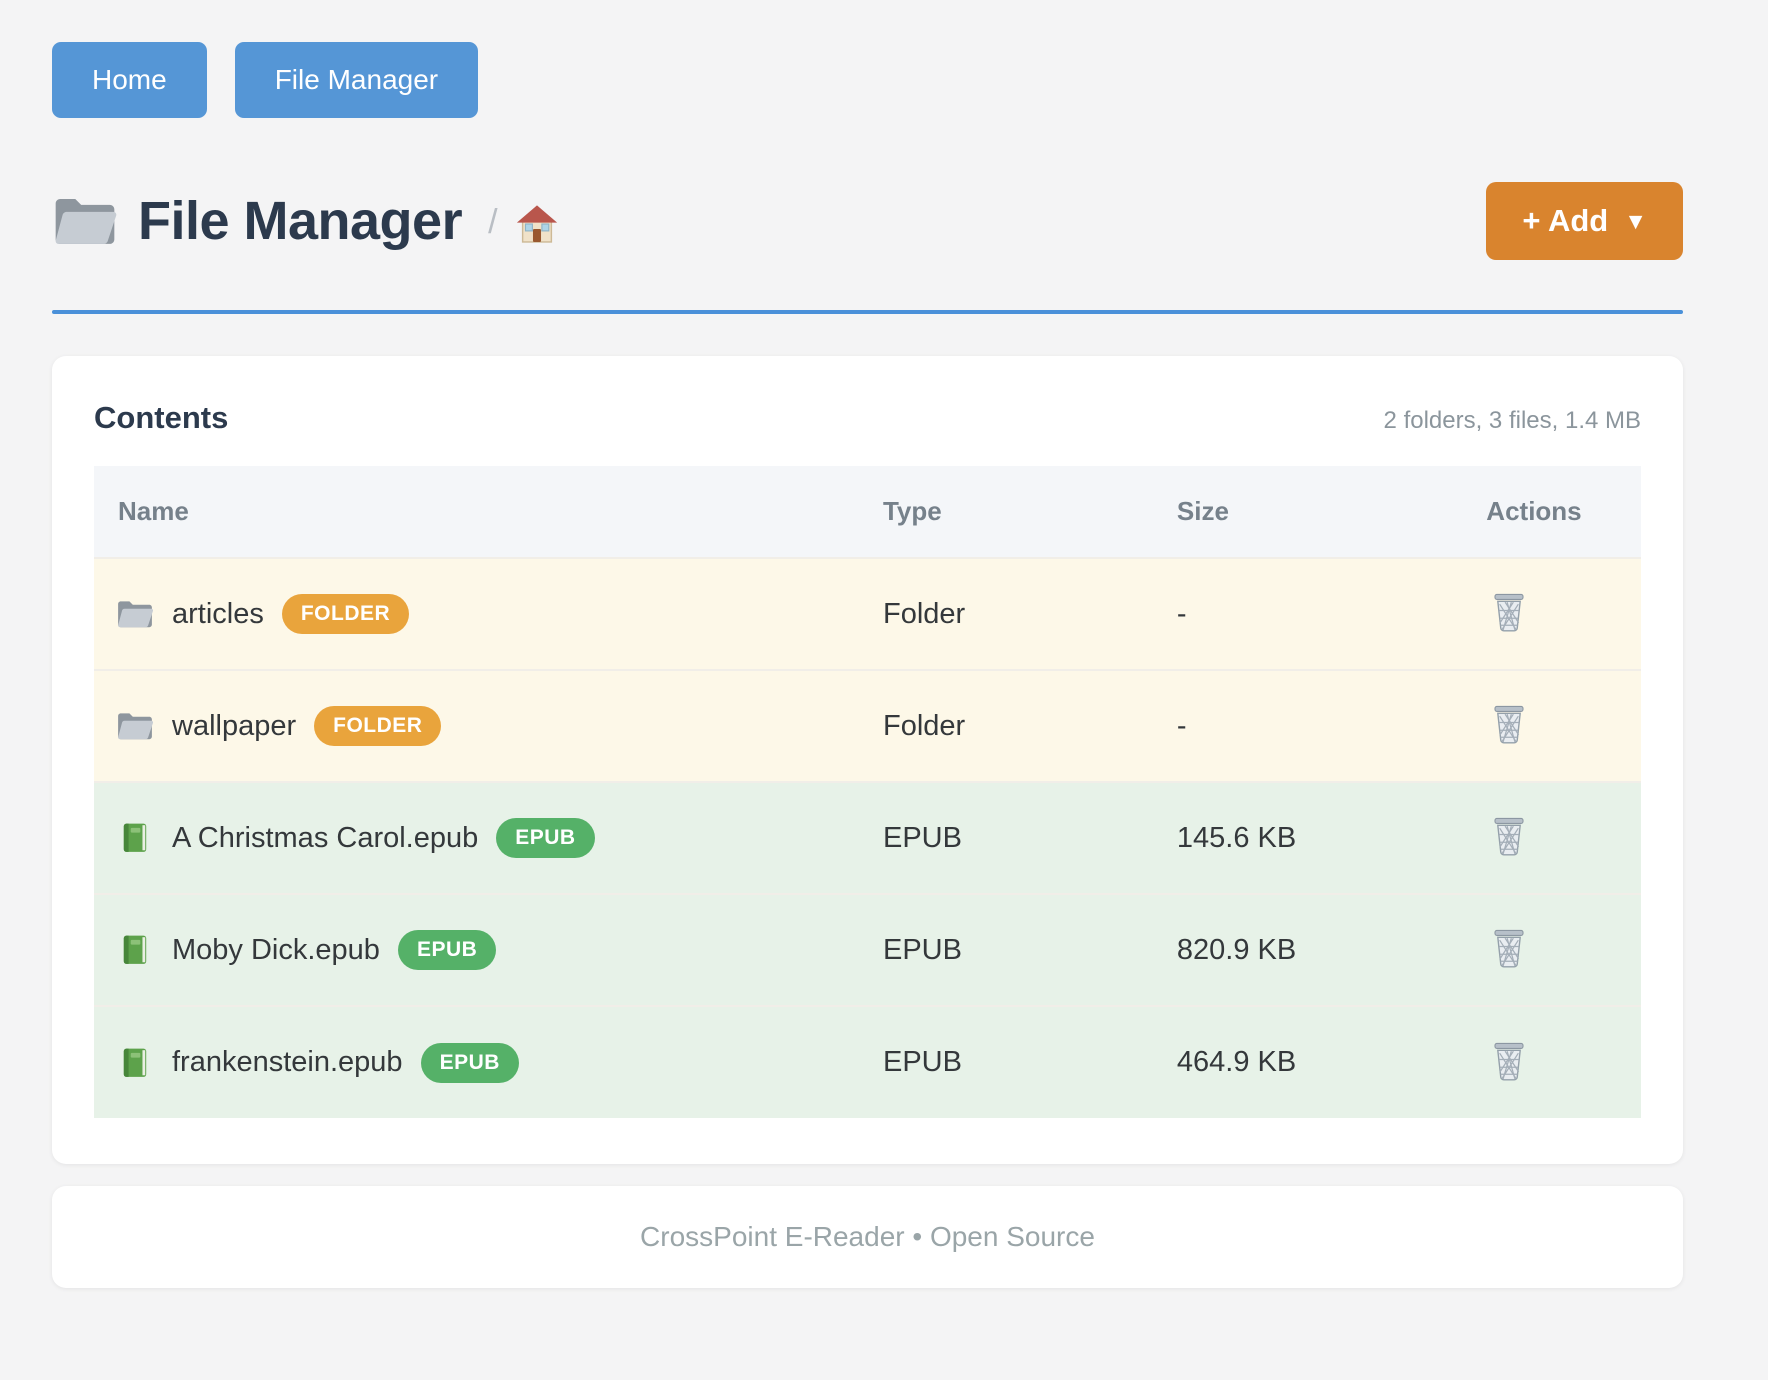 Image resolution: width=1768 pixels, height=1380 pixels. Describe the element at coordinates (1512, 420) in the screenshot. I see `contents-summary: 2 folders, 3 files, 1.4 MB` at that location.